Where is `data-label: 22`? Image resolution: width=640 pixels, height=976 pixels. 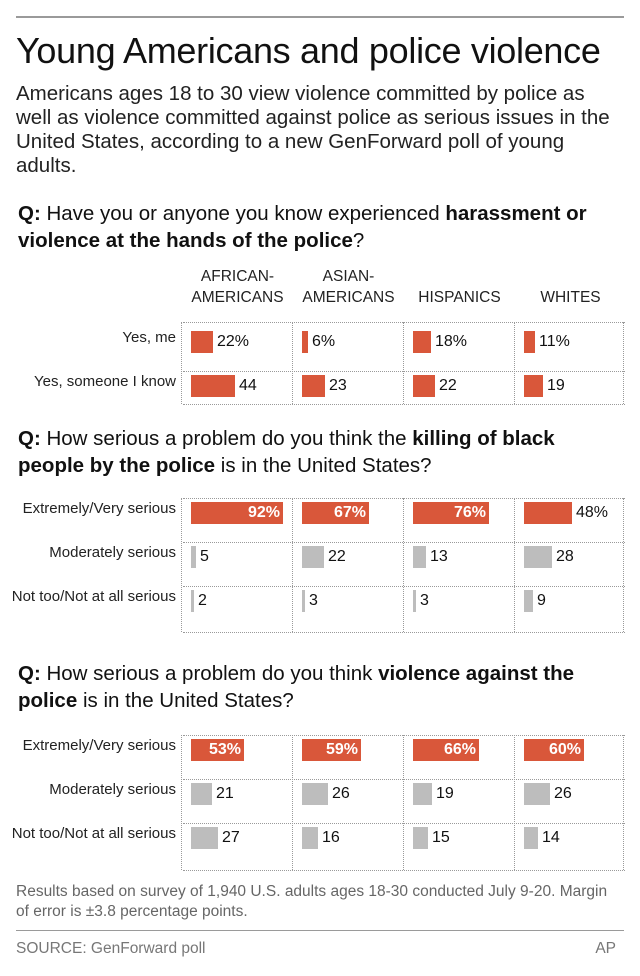
data-label: 22 is located at coordinates (448, 385).